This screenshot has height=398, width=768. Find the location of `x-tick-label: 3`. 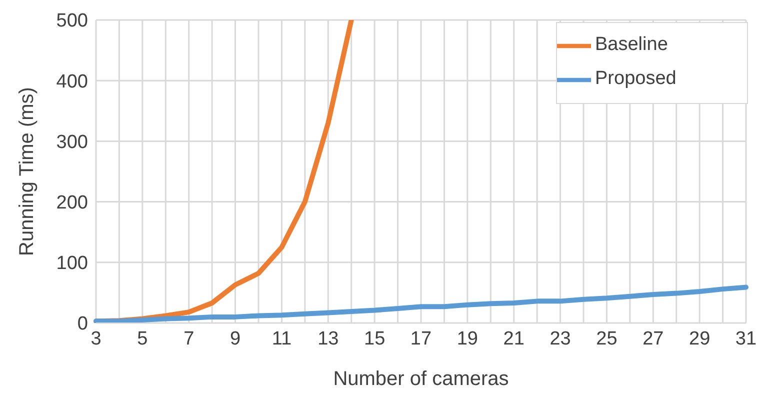

x-tick-label: 3 is located at coordinates (96, 339).